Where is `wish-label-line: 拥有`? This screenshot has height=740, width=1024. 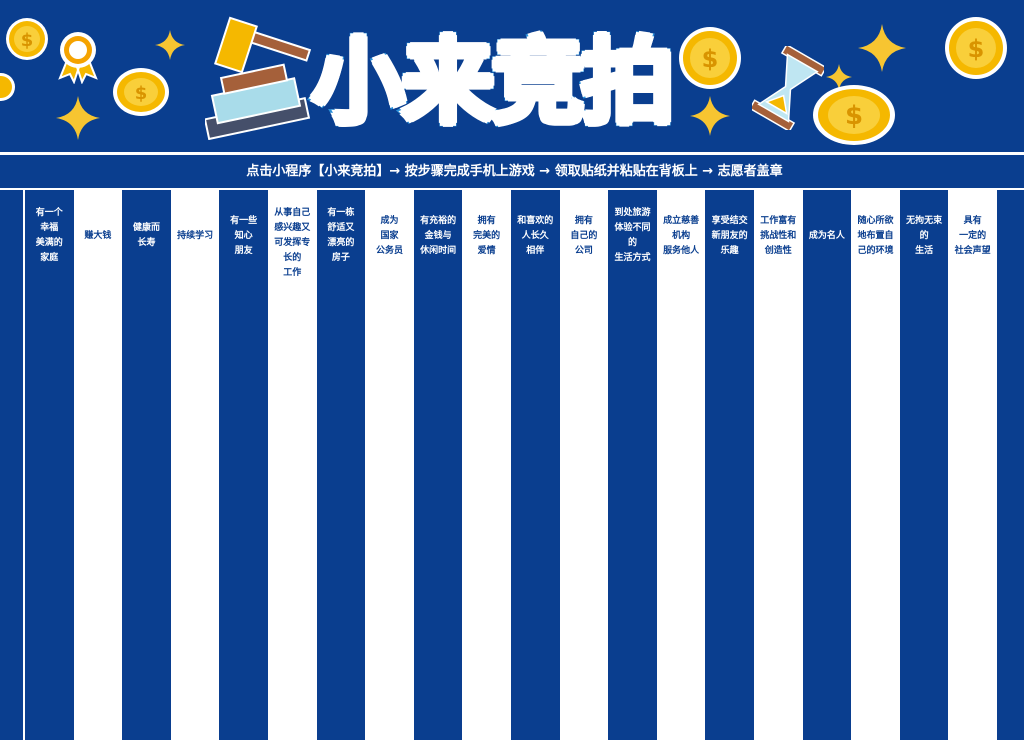 wish-label-line: 拥有 is located at coordinates (583, 220).